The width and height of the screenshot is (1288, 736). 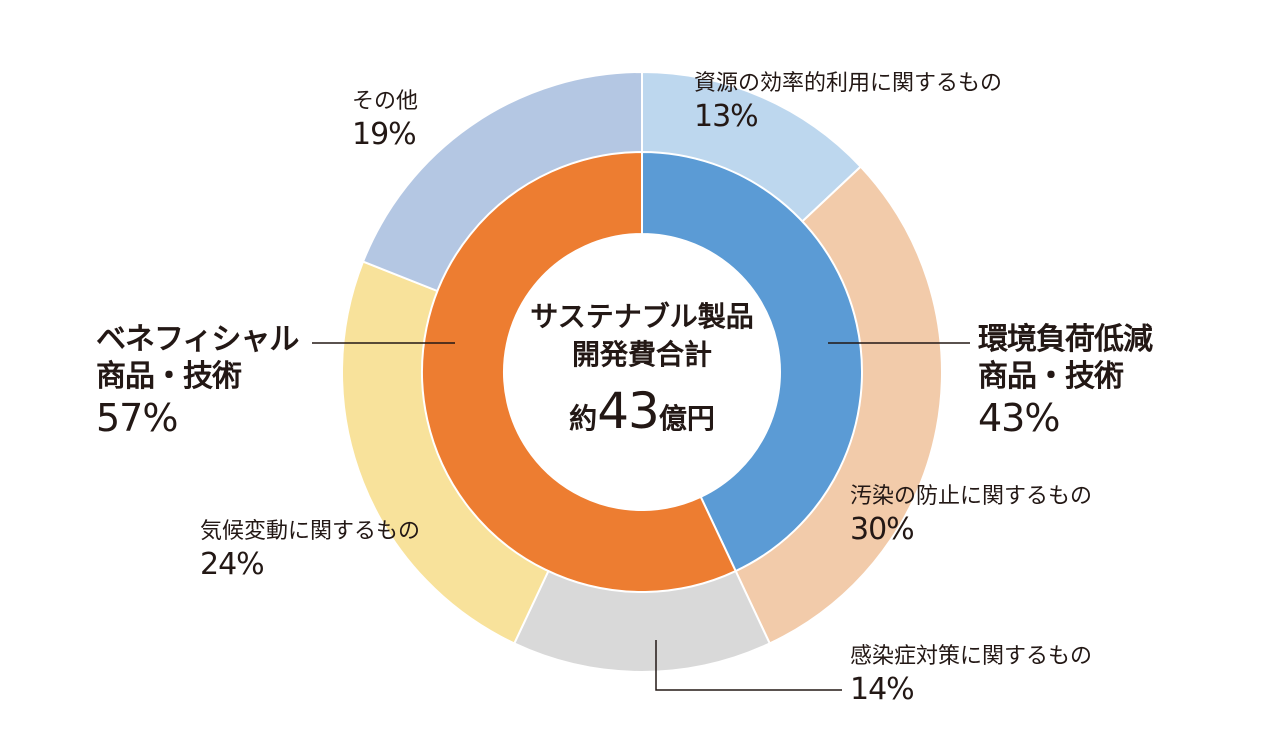 I want to click on outer-value-climate: 24%, so click(x=232, y=564).